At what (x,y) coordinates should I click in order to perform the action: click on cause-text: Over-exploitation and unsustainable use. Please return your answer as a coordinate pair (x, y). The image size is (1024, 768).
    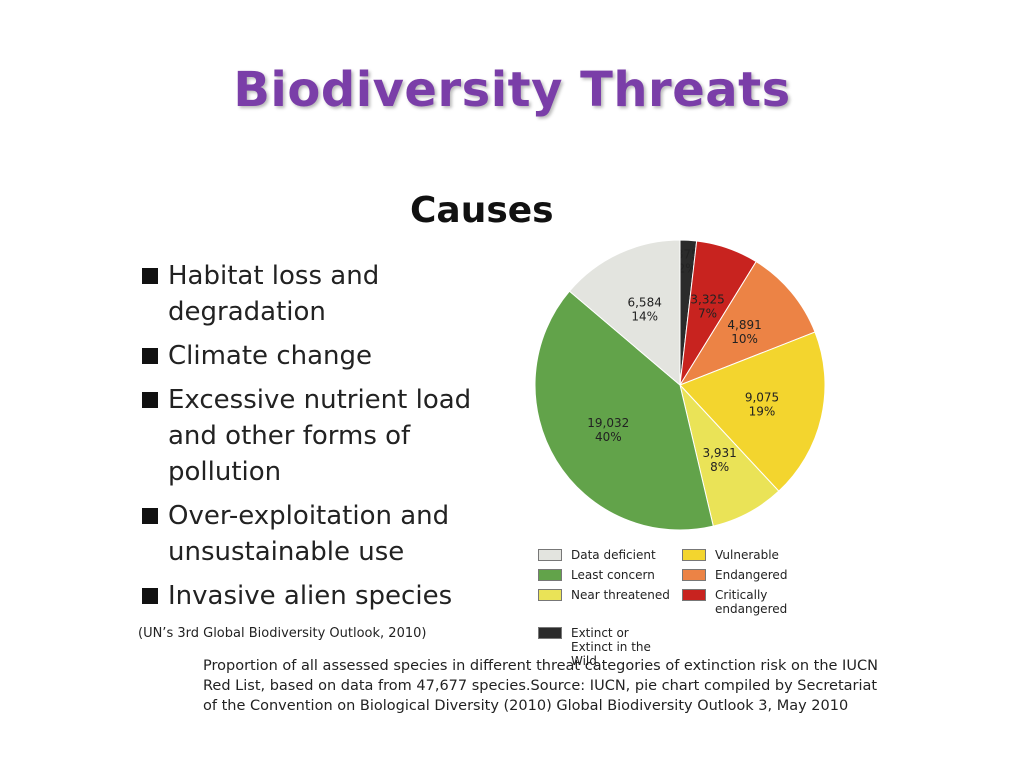
    Looking at the image, I should click on (309, 534).